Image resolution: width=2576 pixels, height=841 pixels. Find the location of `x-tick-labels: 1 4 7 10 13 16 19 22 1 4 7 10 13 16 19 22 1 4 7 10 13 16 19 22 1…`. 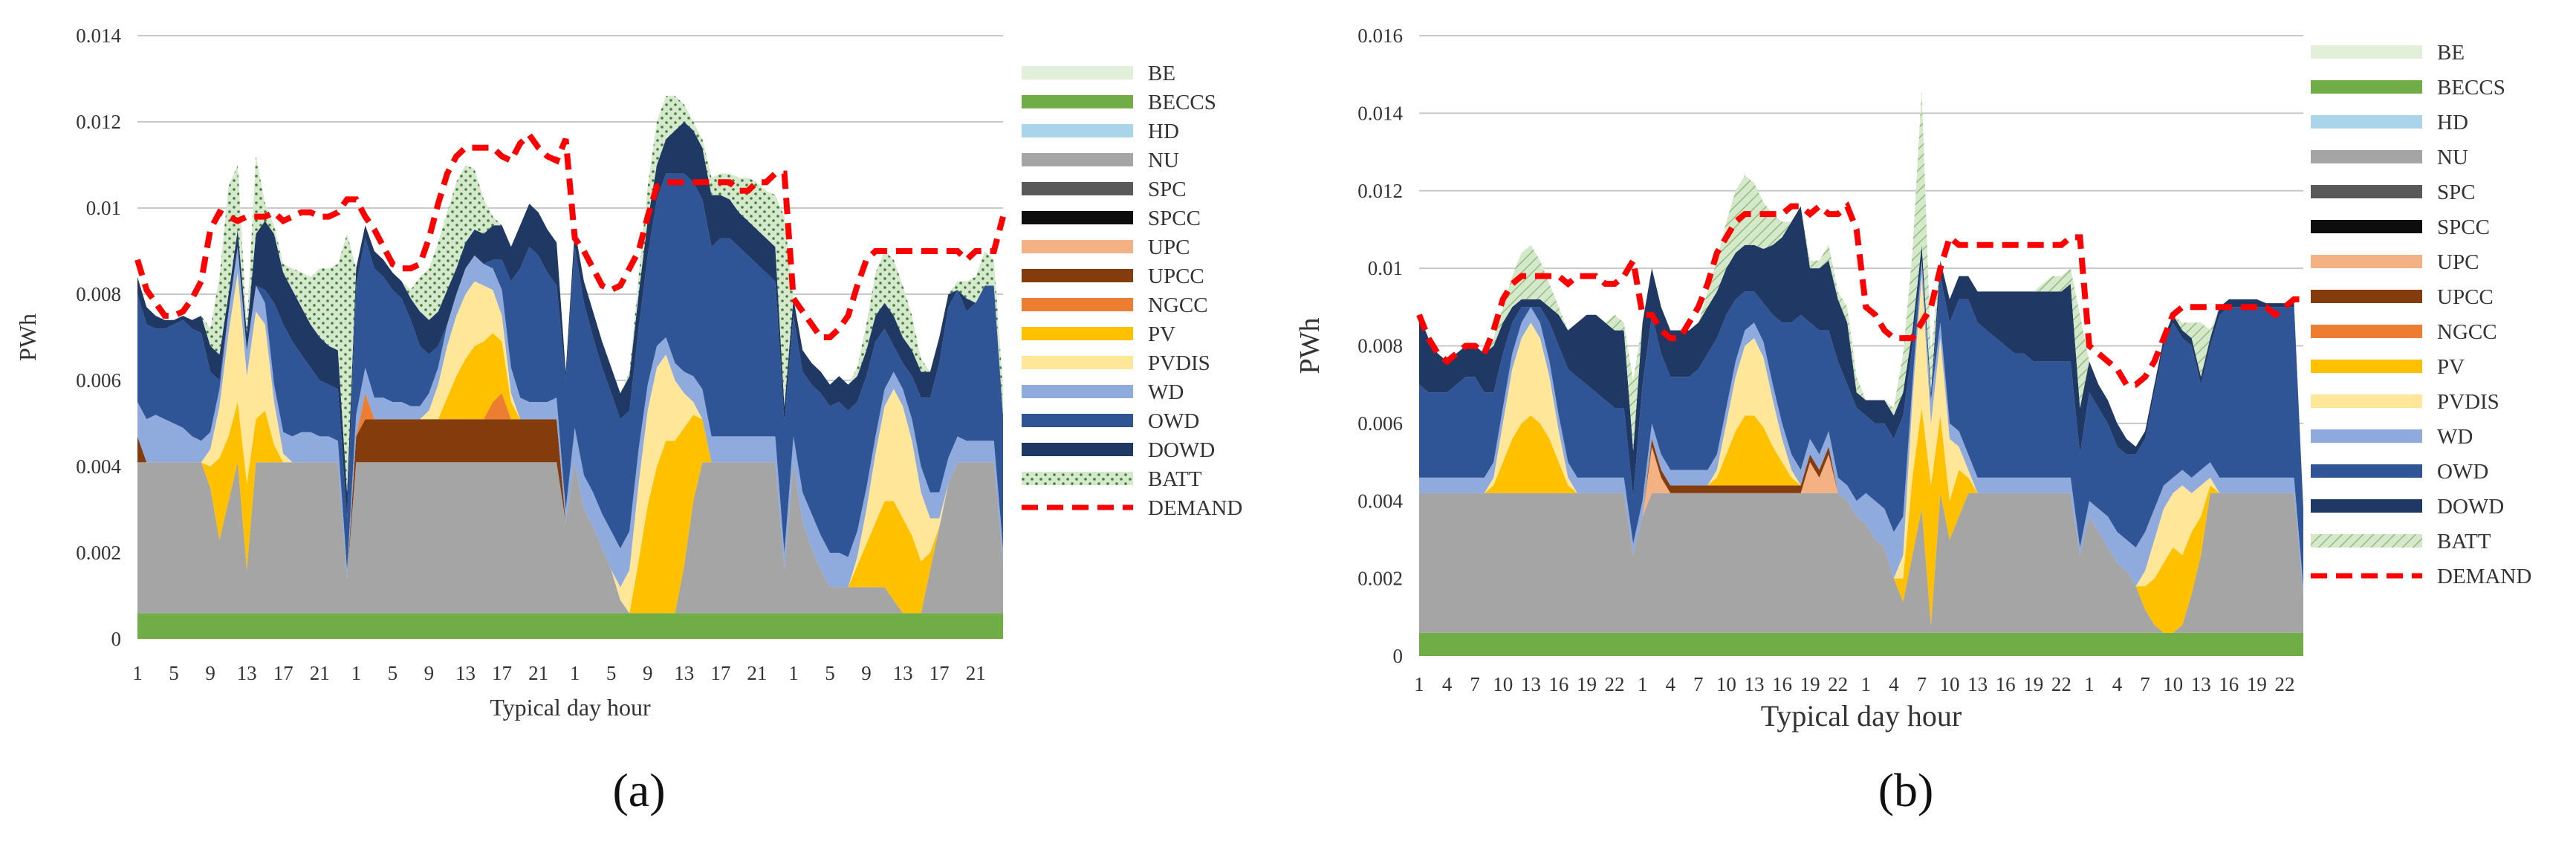

x-tick-labels: 1 4 7 10 13 16 19 22 1 4 7 10 13 16 19 22 1 4 7 10 13 16 19 22 1… is located at coordinates (1854, 684).